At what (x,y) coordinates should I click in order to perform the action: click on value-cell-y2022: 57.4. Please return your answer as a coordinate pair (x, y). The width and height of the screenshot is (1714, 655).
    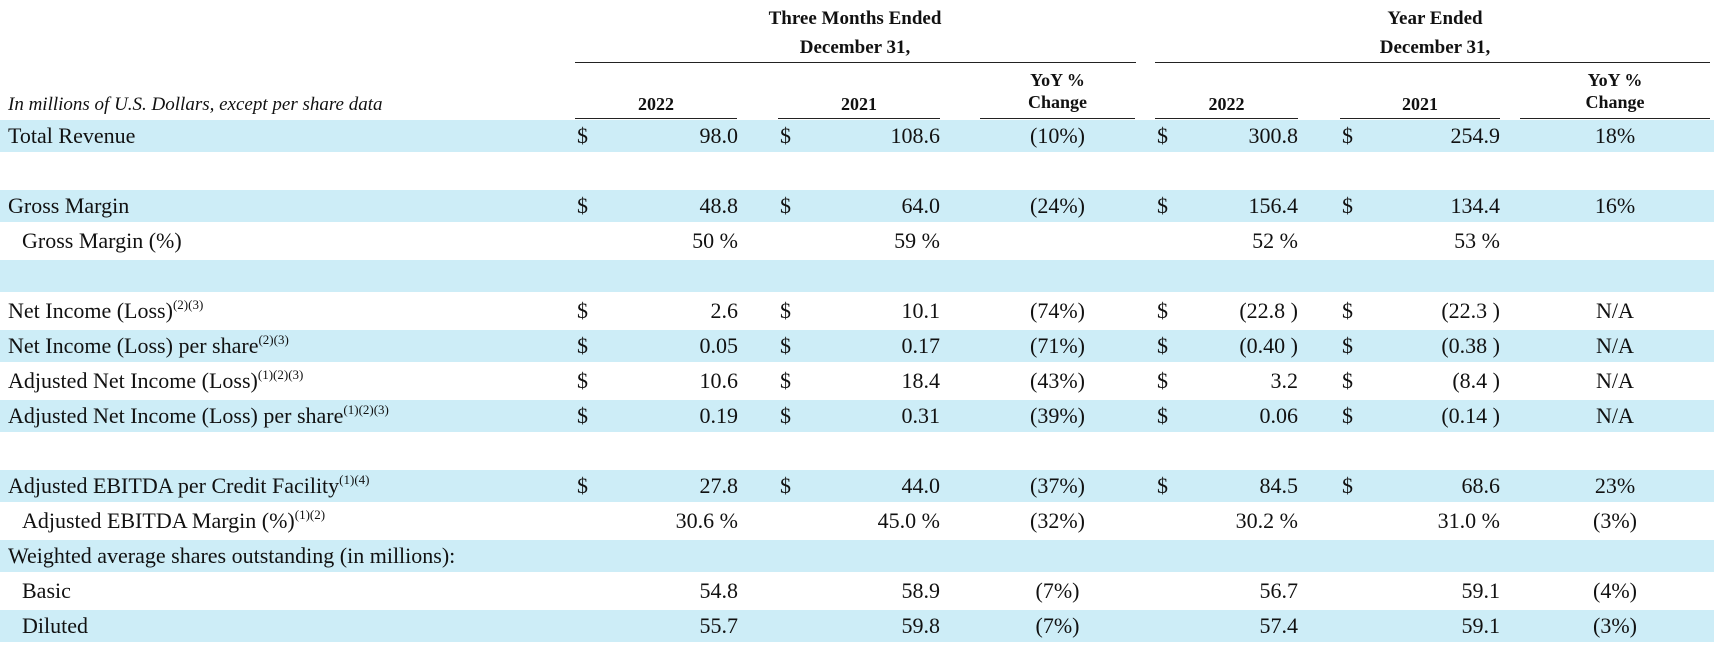
    Looking at the image, I should click on (1279, 625).